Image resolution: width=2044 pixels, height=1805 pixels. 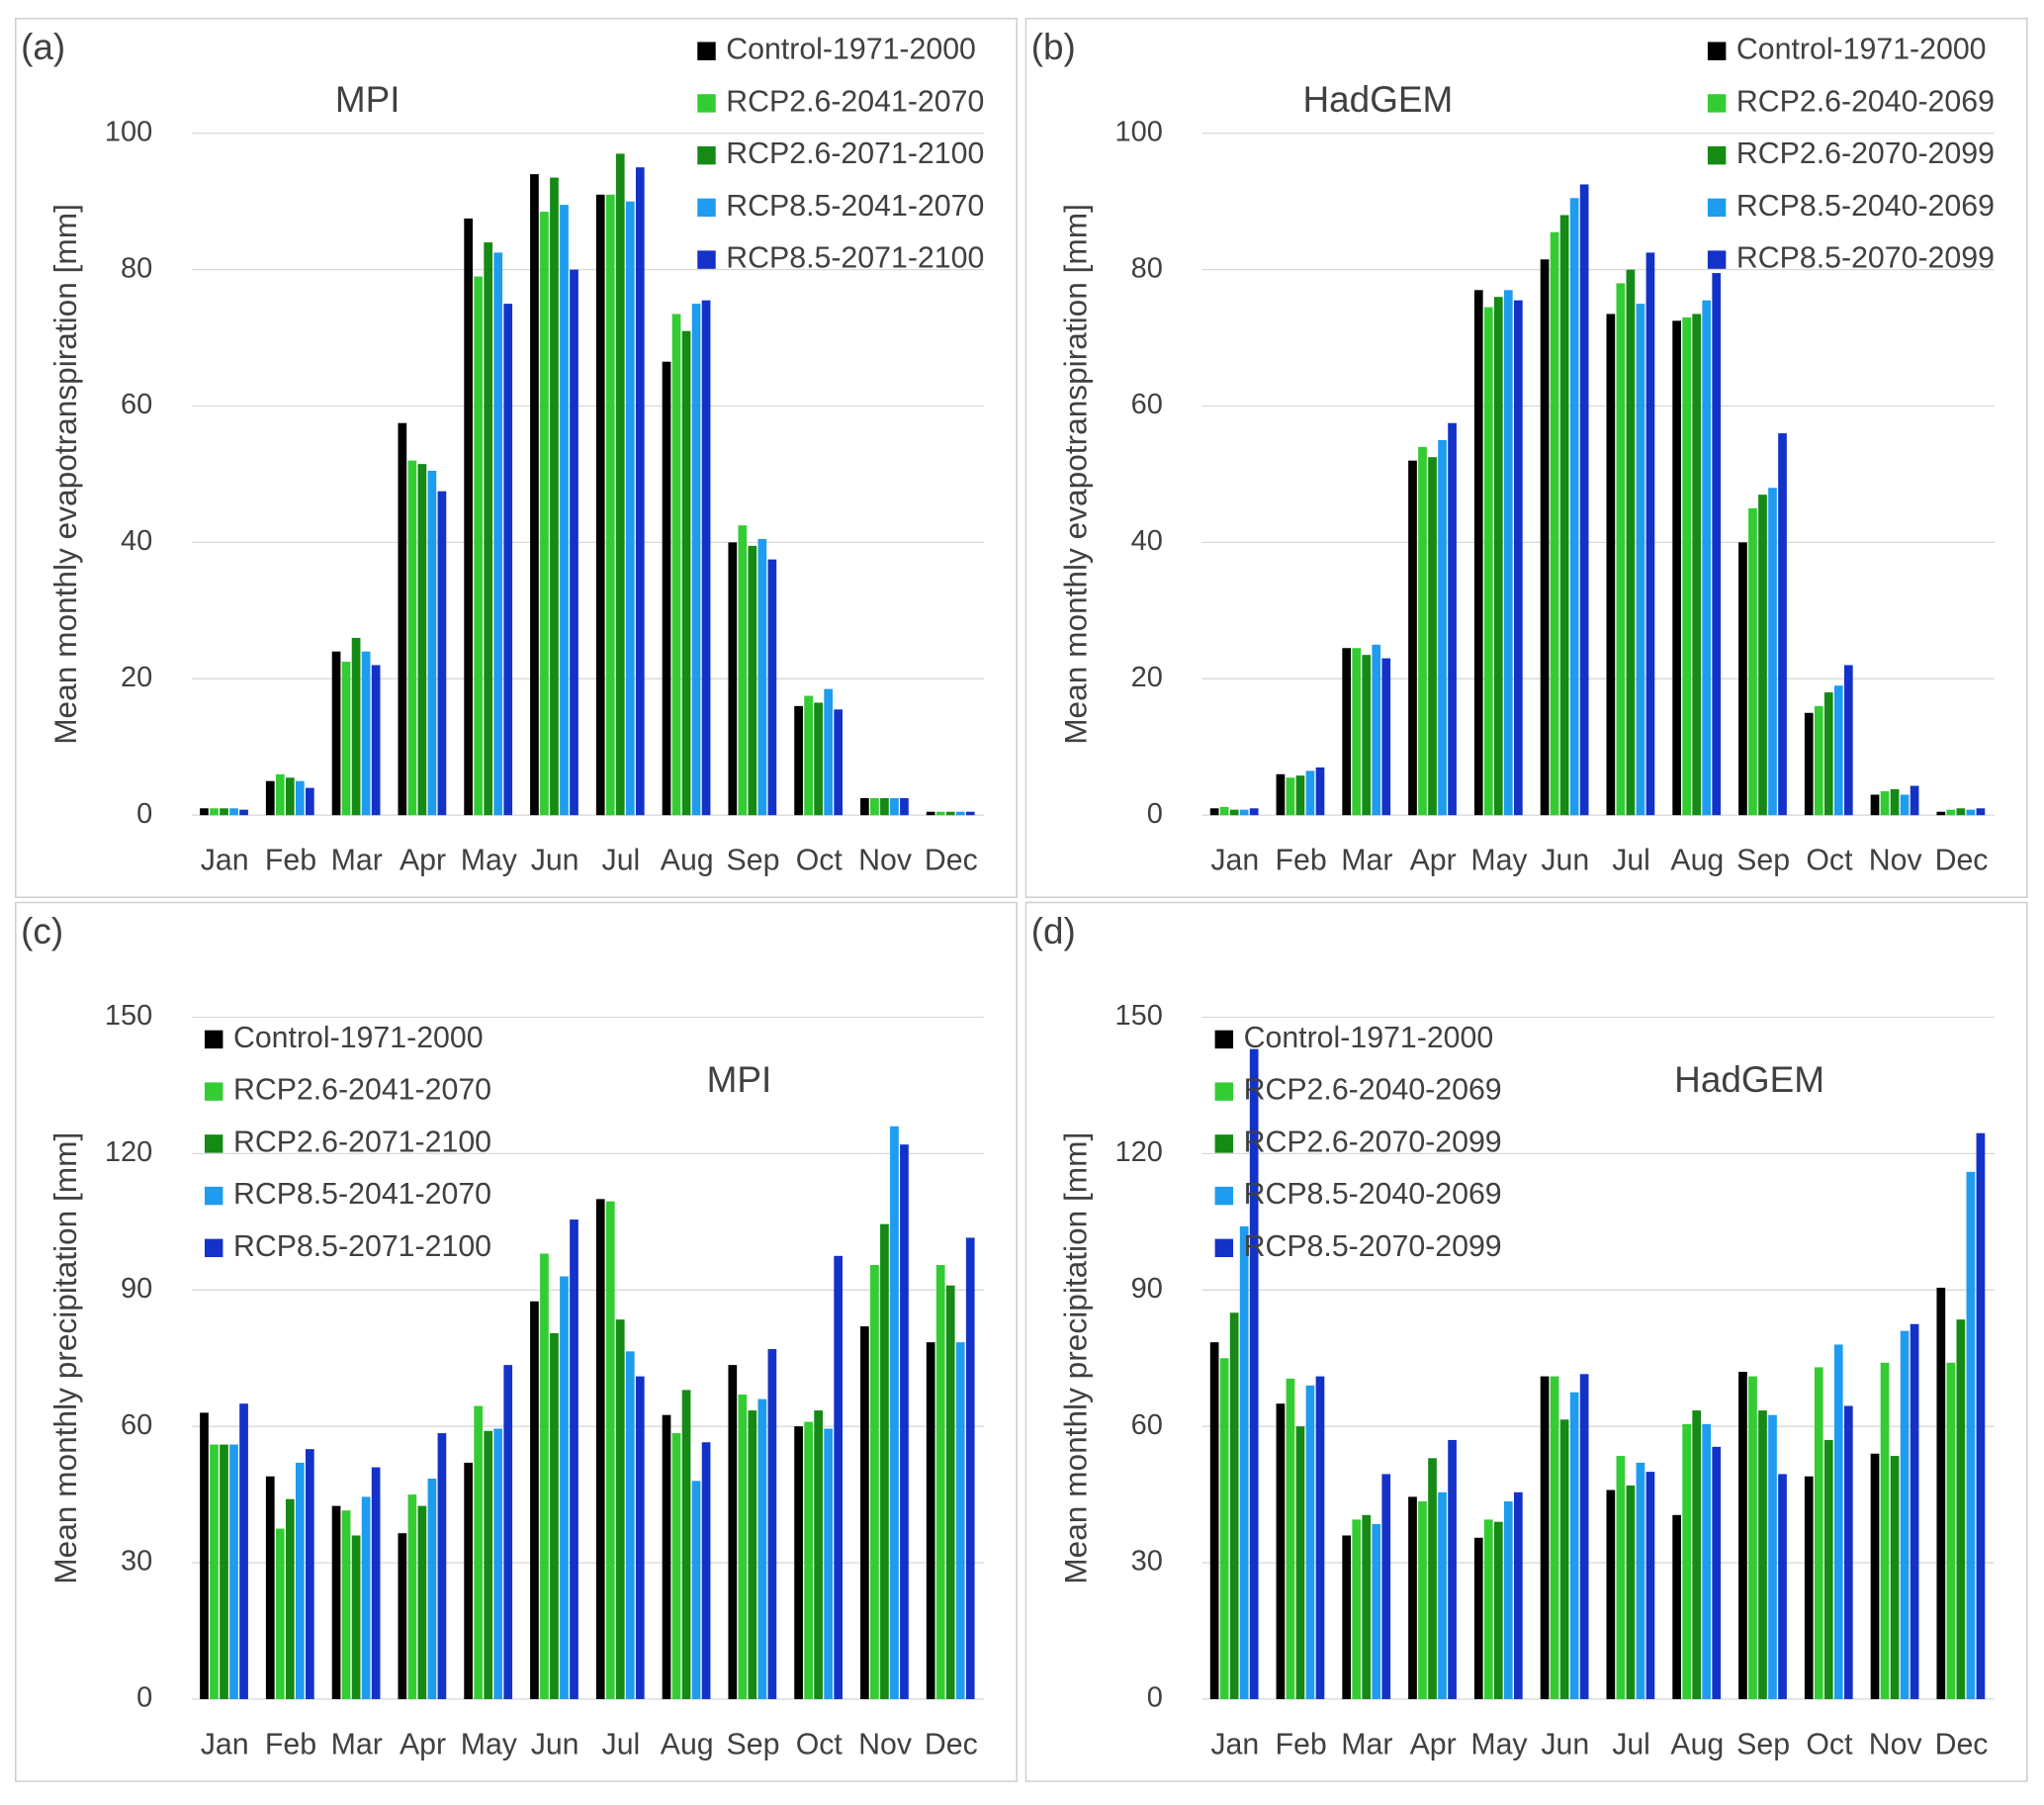 I want to click on legend-label: Control-1971-2000, so click(x=358, y=1038).